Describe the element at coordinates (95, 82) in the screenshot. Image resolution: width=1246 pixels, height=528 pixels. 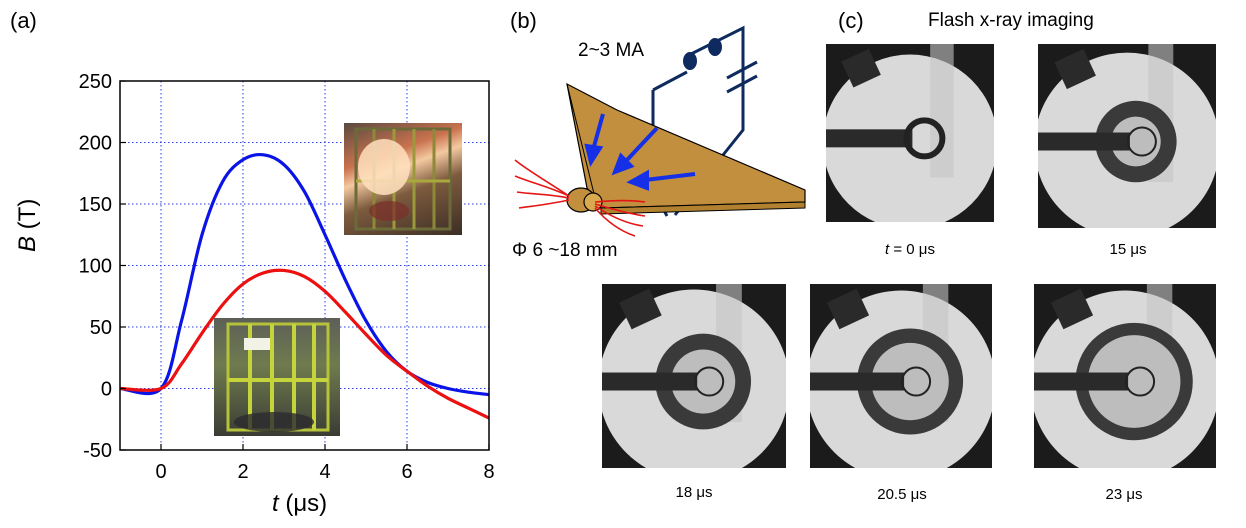
I see `y-tick-label: 250` at that location.